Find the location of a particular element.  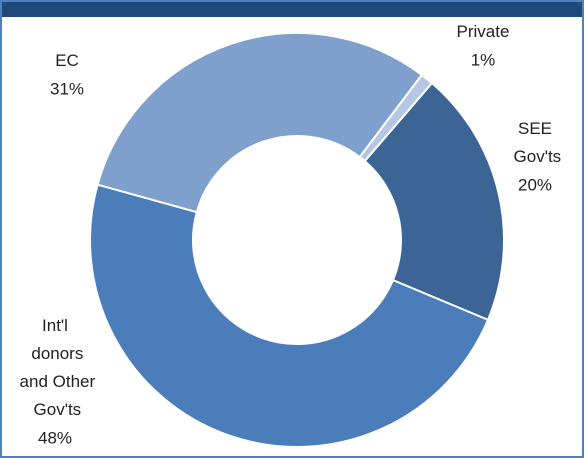

slice-value-label: 48% is located at coordinates (55, 437).